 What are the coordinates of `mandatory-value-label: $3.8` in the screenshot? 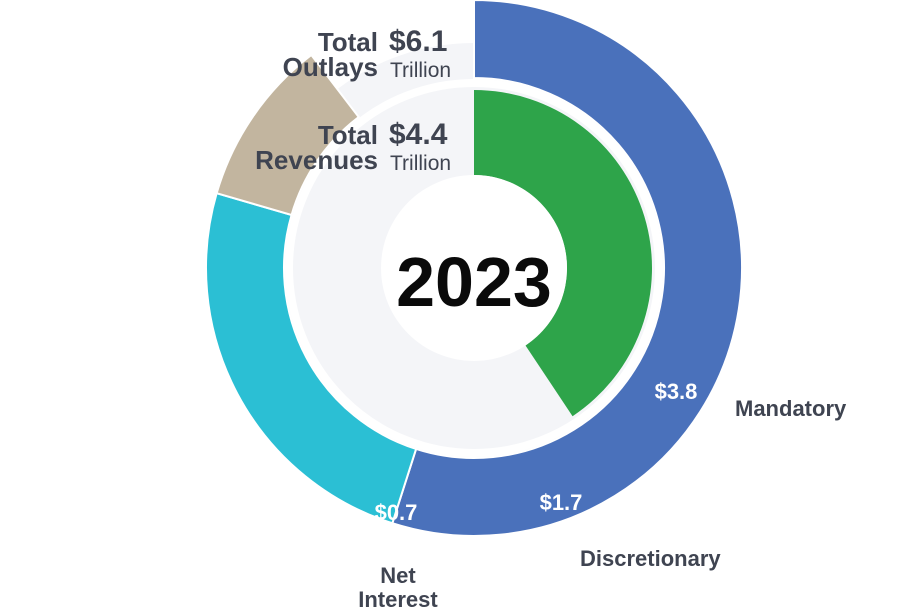 It's located at (676, 391).